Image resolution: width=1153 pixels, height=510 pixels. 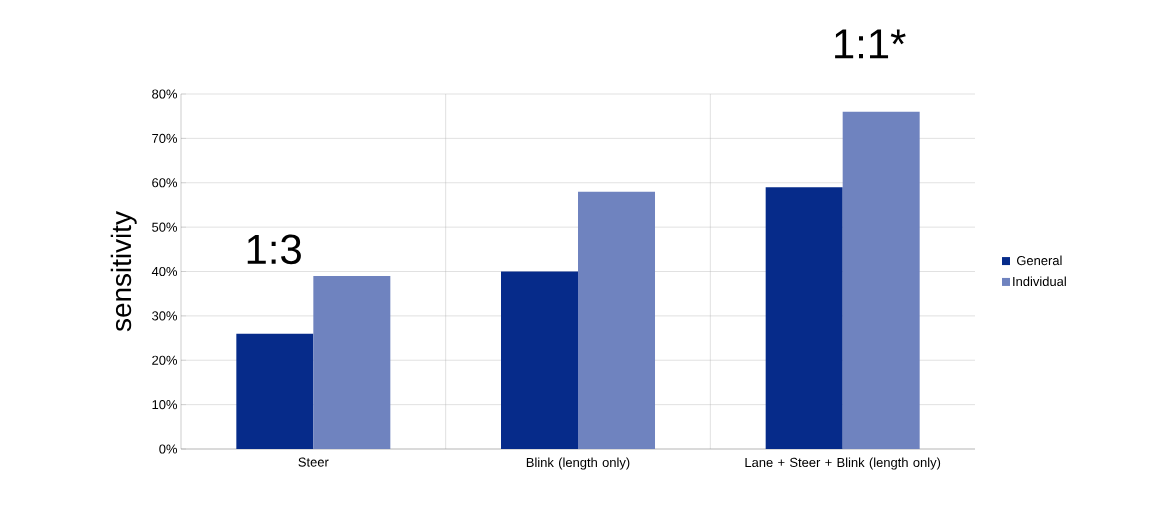 I want to click on x-tick-label: Lane + Steer + Blink (length only), so click(x=843, y=463).